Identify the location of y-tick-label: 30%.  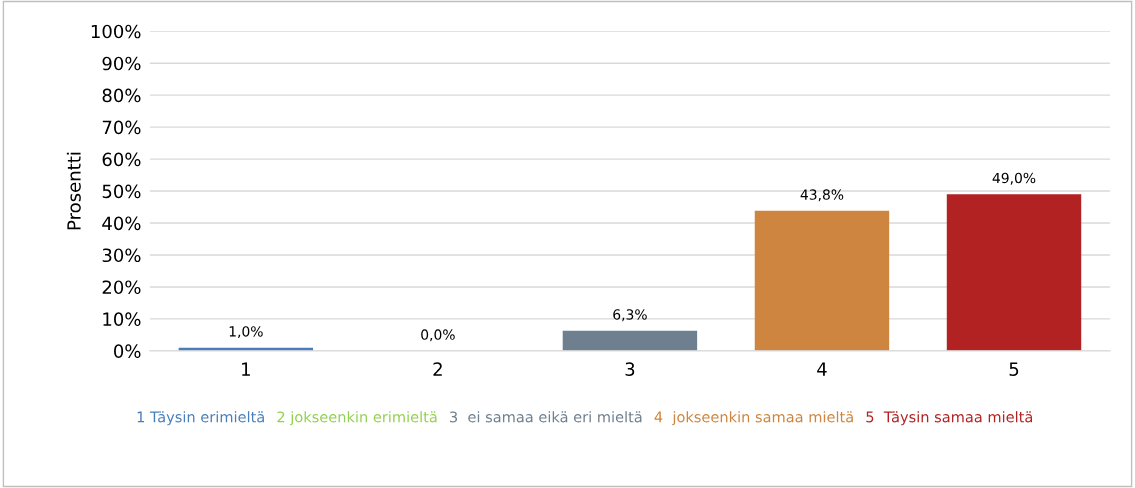
(121, 255).